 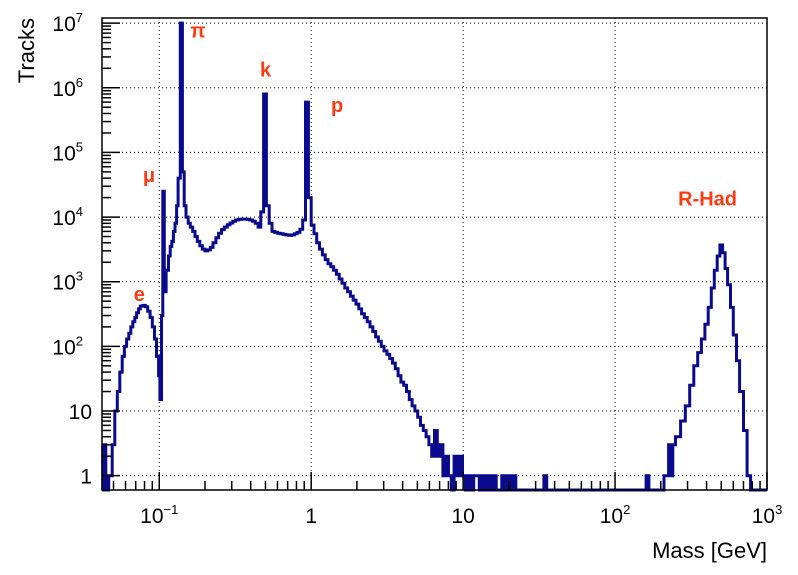 What do you see at coordinates (67, 152) in the screenshot?
I see `y-tick-label: 10⁵` at bounding box center [67, 152].